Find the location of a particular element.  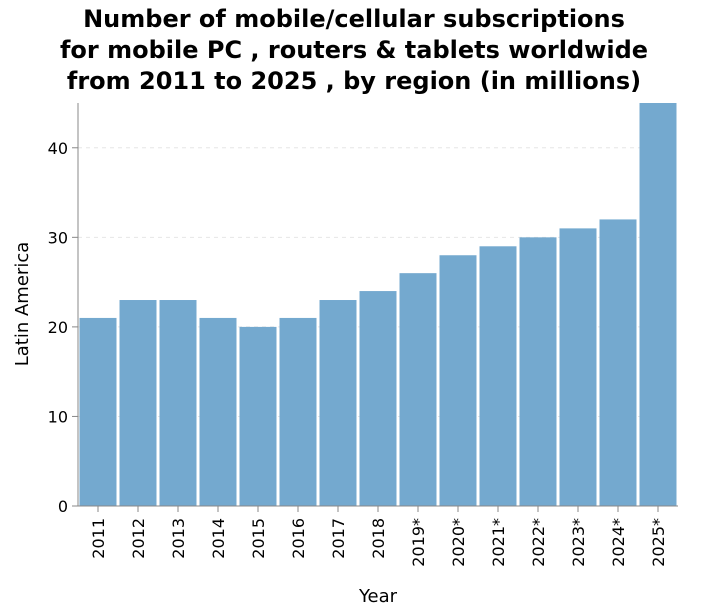

bar-2015 is located at coordinates (258, 416).